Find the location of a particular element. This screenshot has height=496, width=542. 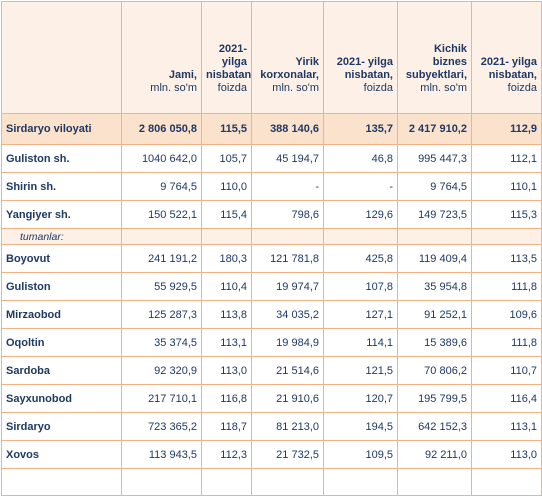

value-cell: 135,7 is located at coordinates (360, 129).